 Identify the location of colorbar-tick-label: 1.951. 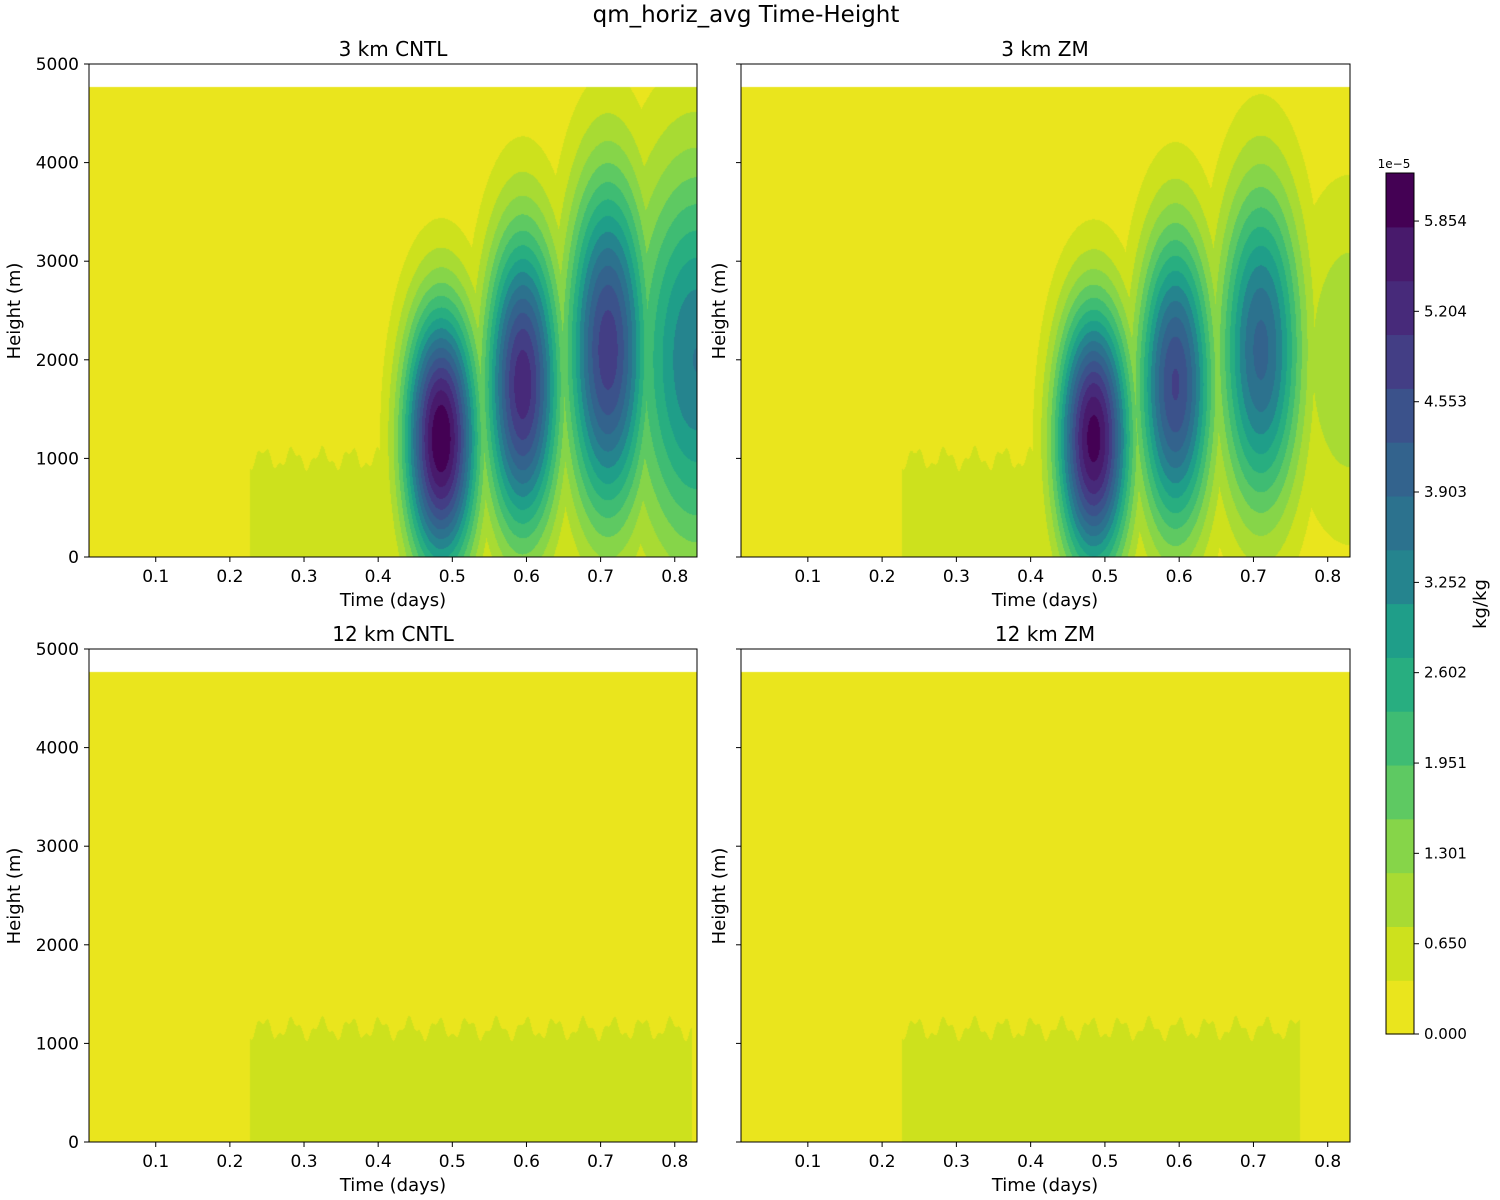
(1445, 763).